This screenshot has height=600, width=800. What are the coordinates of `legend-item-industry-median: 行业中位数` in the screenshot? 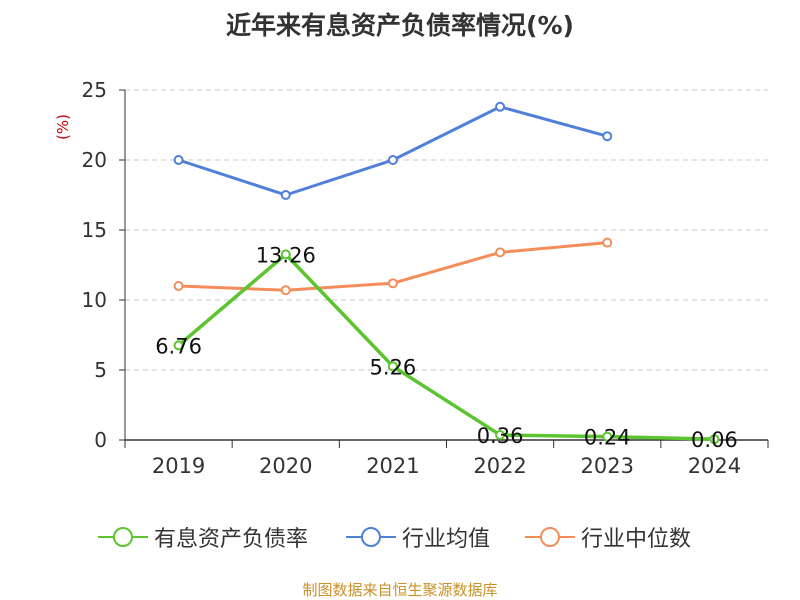 It's located at (608, 537).